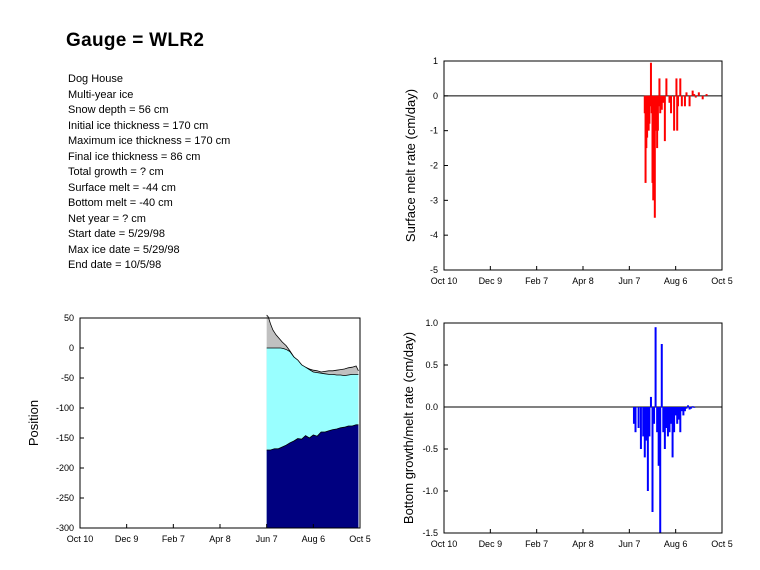 This screenshot has width=760, height=570. I want to click on y-tick-label: -3, so click(434, 200).